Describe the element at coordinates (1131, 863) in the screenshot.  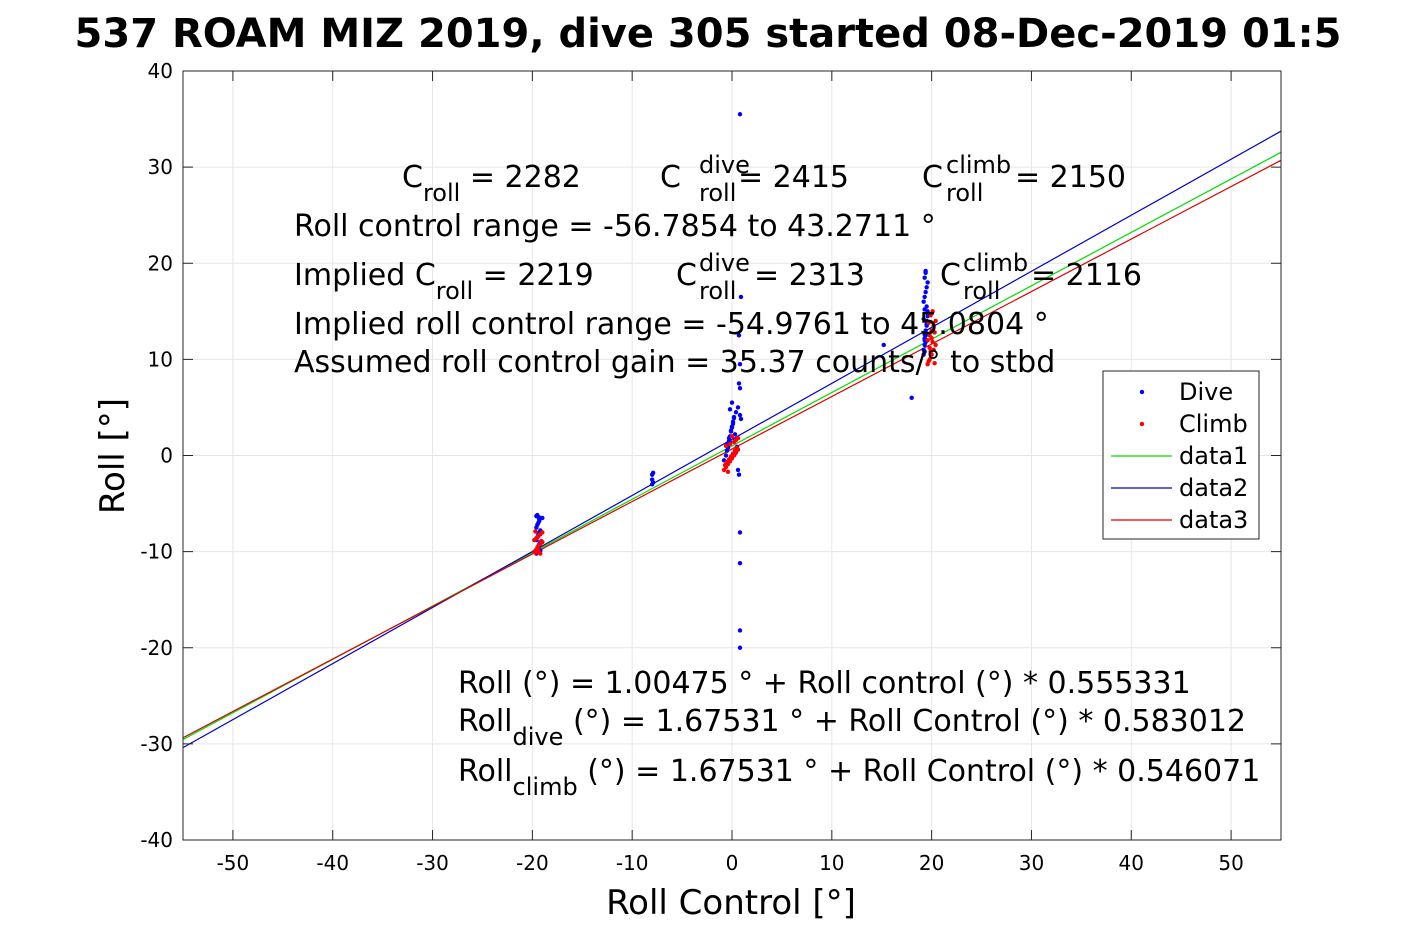
I see `x-tick-label: 40` at that location.